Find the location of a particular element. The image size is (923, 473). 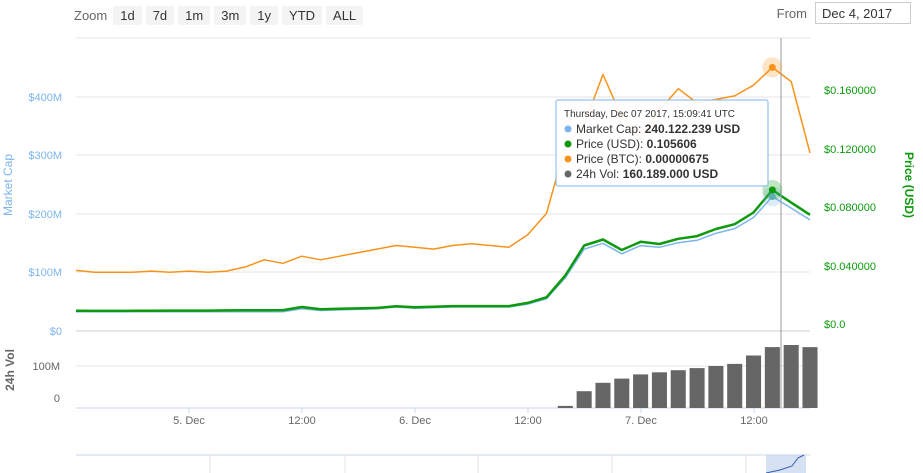

tooltip-row-label: Market Cap: is located at coordinates (610, 129).